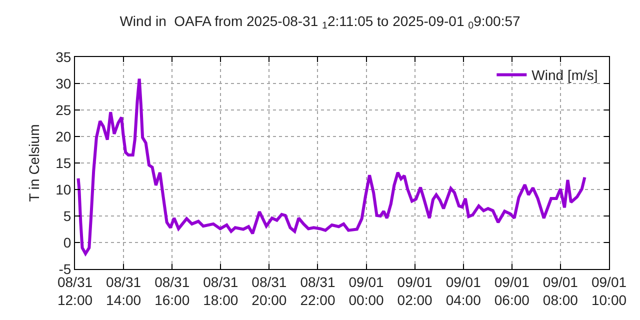 The width and height of the screenshot is (640, 320). I want to click on x-tick-label: 09/01 02:00, so click(415, 291).